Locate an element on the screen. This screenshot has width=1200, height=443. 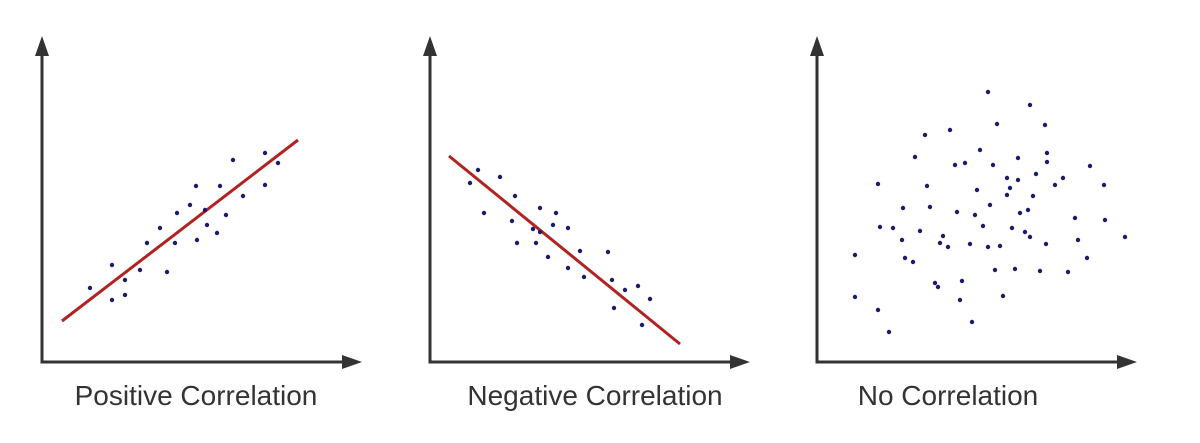
panel-label: Negative Correlation is located at coordinates (594, 395).